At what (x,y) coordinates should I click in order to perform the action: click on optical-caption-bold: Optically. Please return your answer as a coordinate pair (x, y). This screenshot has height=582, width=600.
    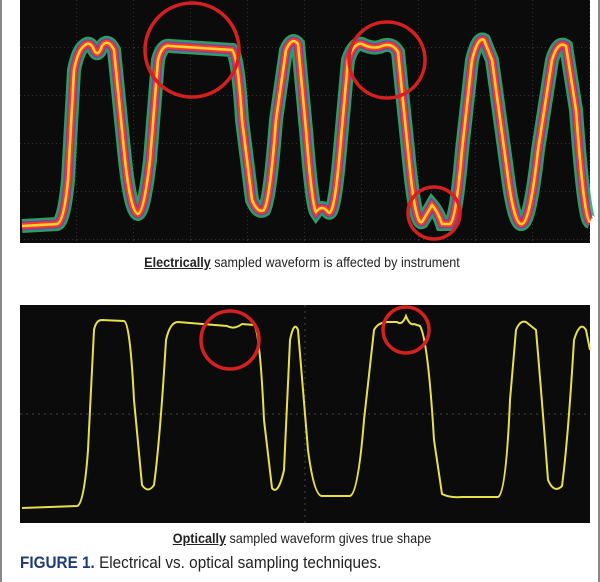
    Looking at the image, I should click on (199, 538).